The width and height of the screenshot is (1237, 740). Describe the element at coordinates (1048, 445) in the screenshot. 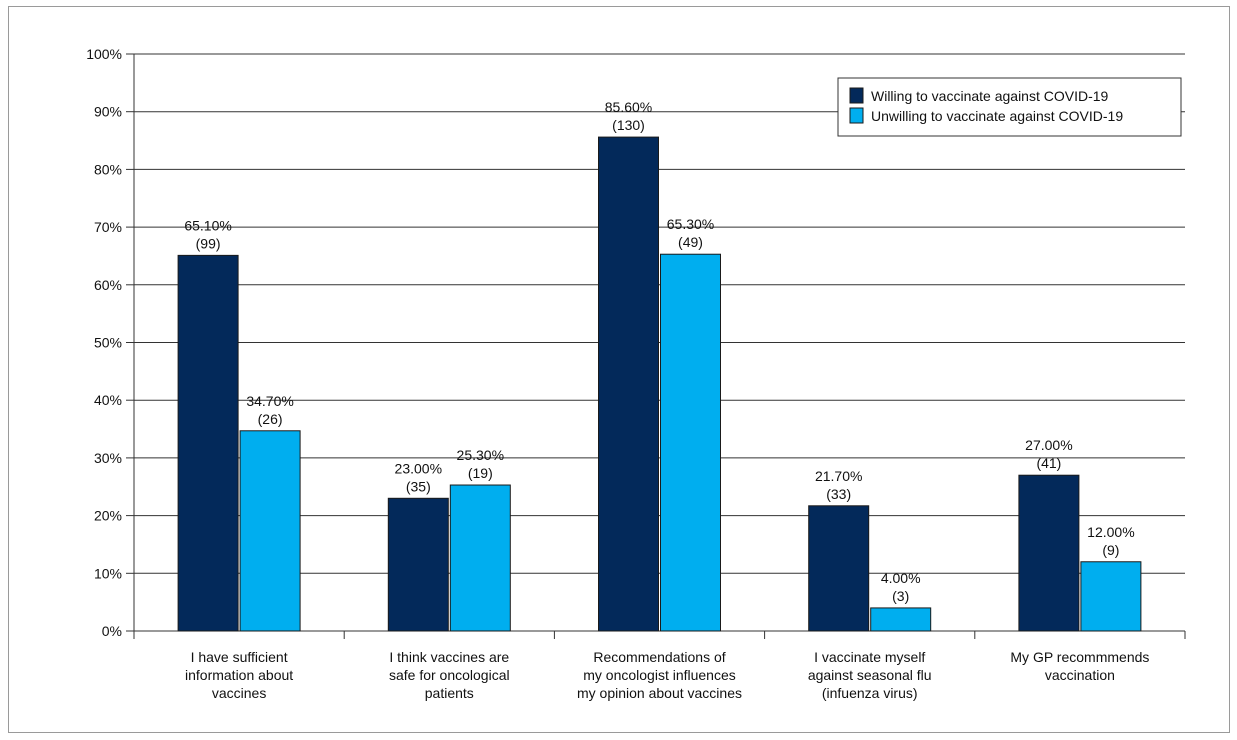

I see `data-label-percent: 27.00%` at that location.